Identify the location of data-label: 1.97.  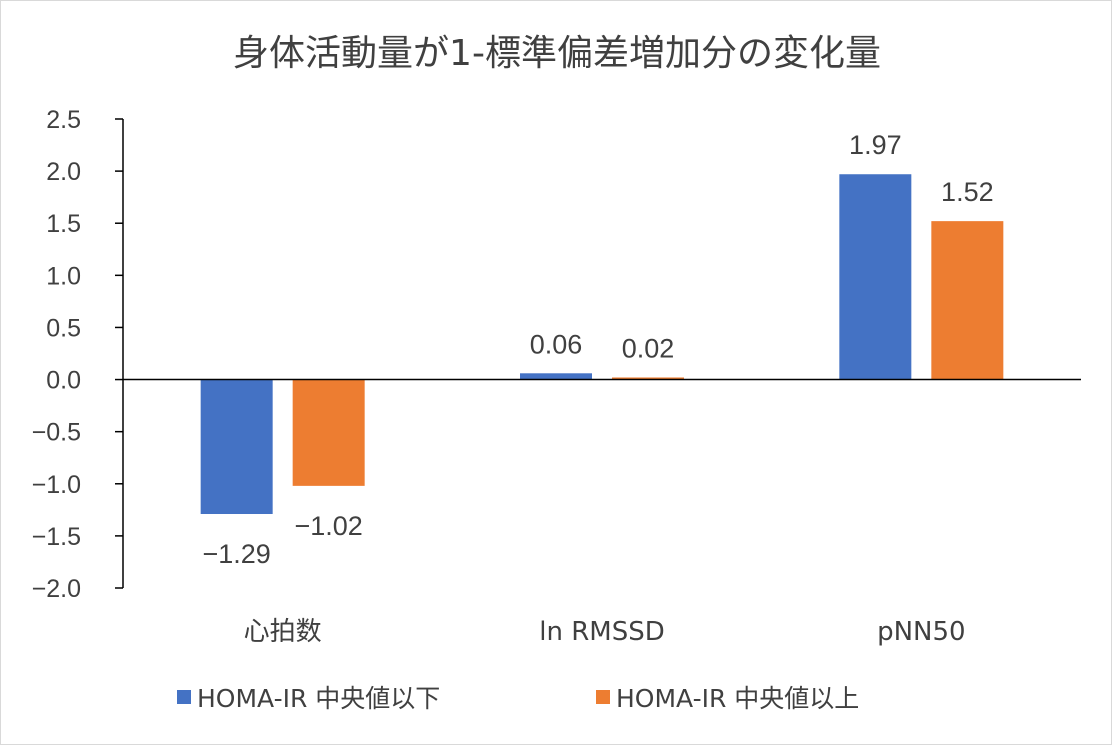
(875, 145).